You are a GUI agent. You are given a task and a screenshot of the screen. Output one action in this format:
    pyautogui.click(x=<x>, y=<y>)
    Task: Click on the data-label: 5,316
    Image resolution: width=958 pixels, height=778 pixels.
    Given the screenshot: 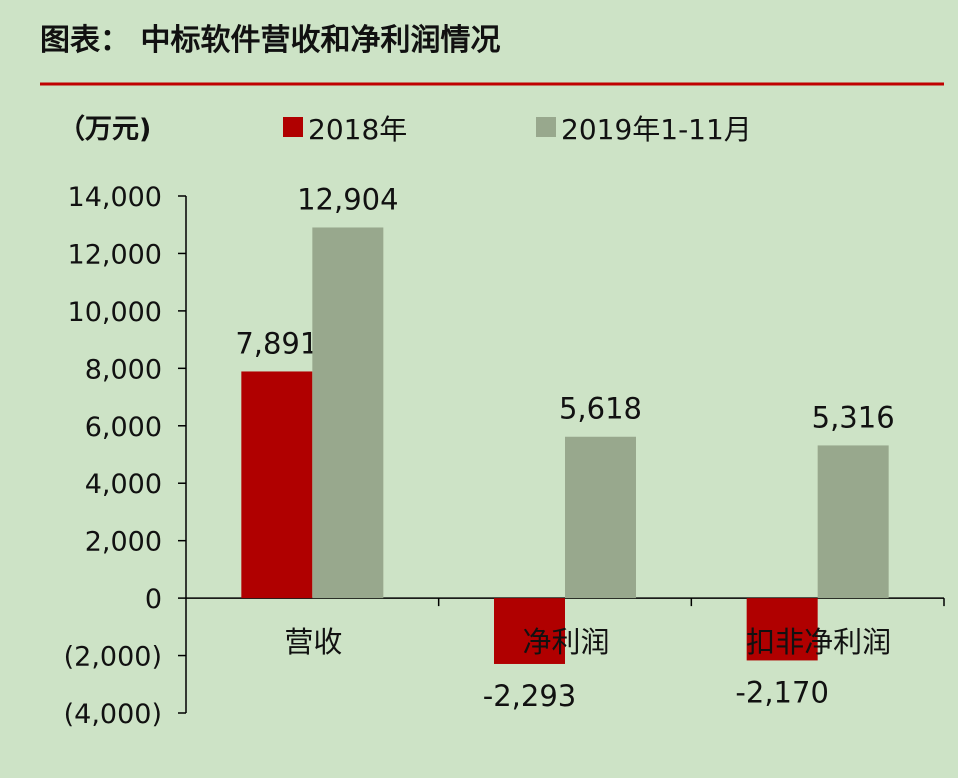 What is the action you would take?
    pyautogui.click(x=853, y=417)
    